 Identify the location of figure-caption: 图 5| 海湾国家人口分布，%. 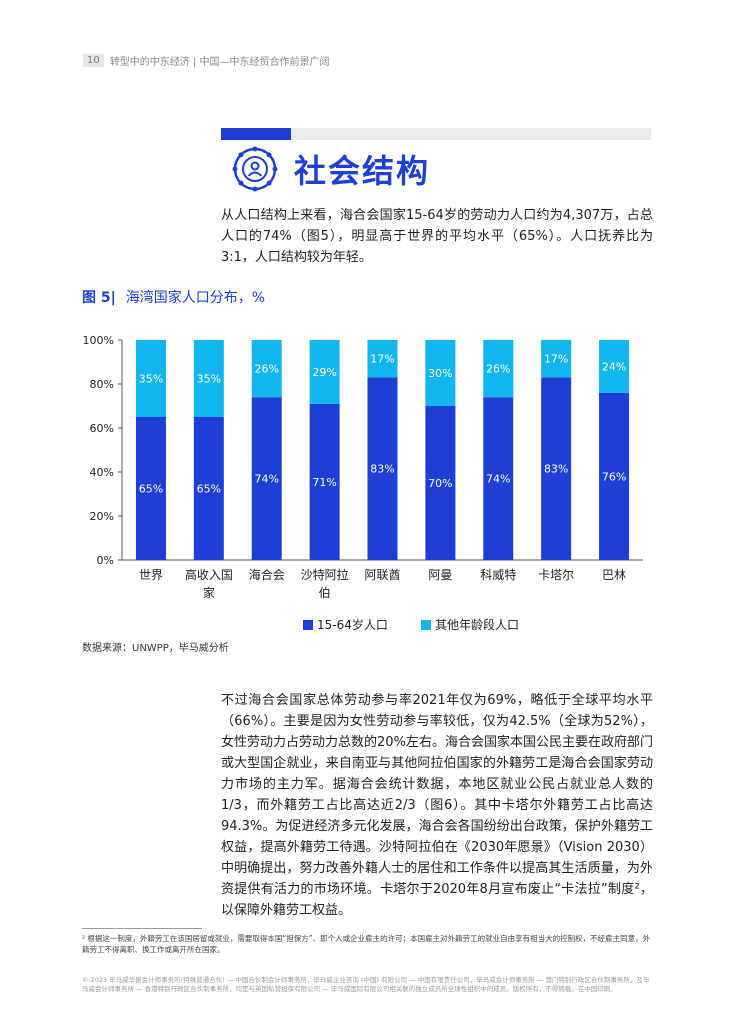
(173, 297).